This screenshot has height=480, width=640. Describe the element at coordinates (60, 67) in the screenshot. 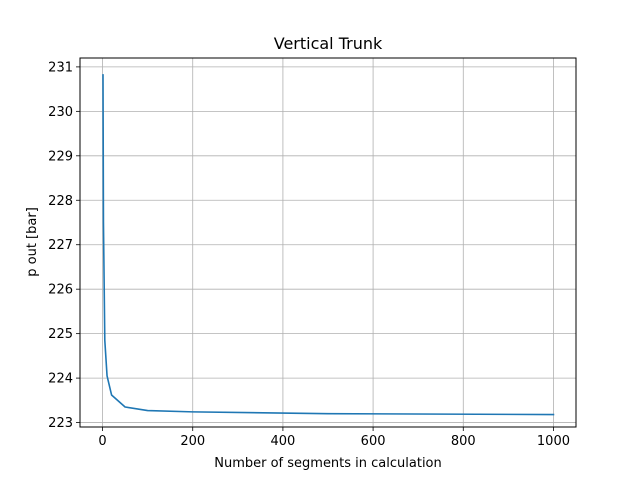

I see `y-tick-label: 231` at that location.